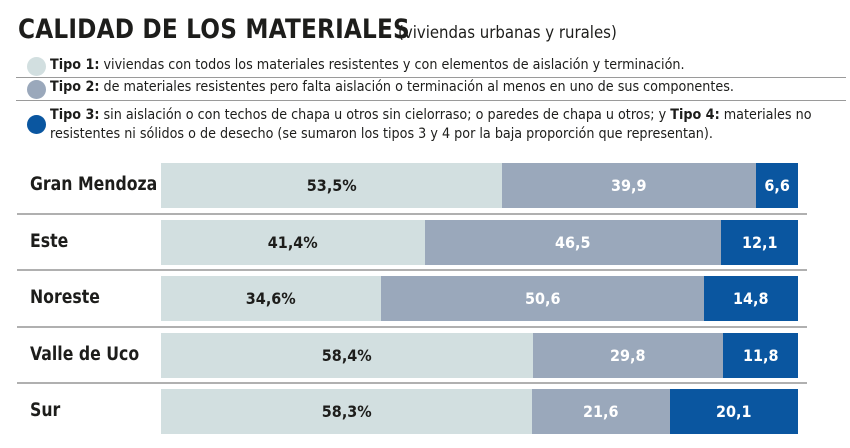 This screenshot has width=850, height=448. What do you see at coordinates (507, 33) in the screenshot?
I see `title-subtitle: (viviendas urbanas y rurales)` at bounding box center [507, 33].